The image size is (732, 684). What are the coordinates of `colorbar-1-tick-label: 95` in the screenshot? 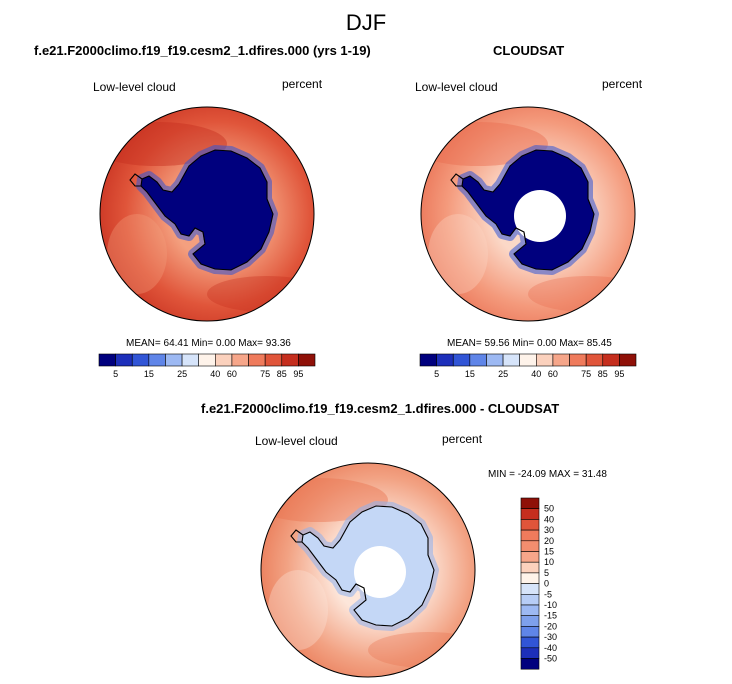 It's located at (298, 374).